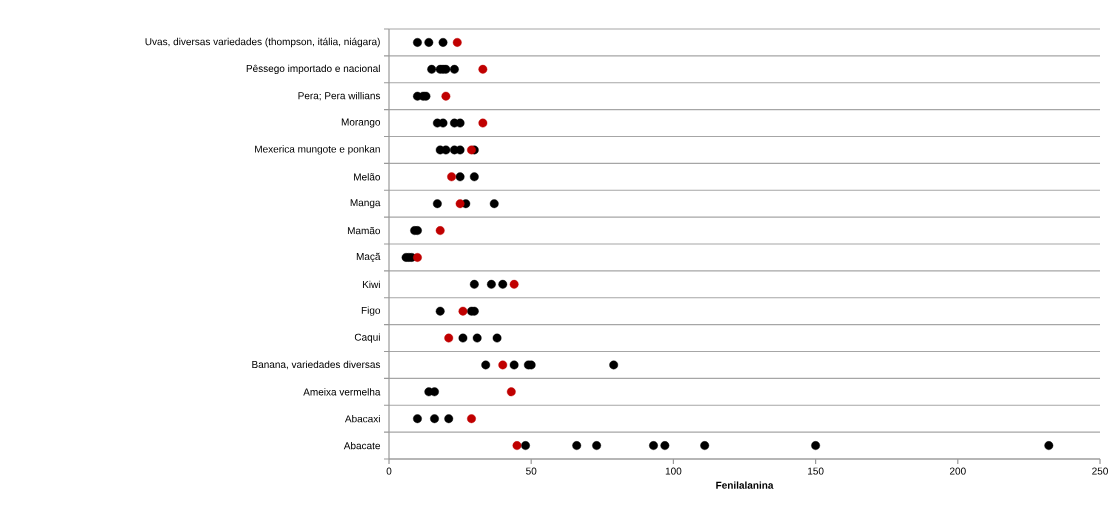 The width and height of the screenshot is (1119, 519). What do you see at coordinates (389, 471) in the screenshot?
I see `x-tick-label: 0` at bounding box center [389, 471].